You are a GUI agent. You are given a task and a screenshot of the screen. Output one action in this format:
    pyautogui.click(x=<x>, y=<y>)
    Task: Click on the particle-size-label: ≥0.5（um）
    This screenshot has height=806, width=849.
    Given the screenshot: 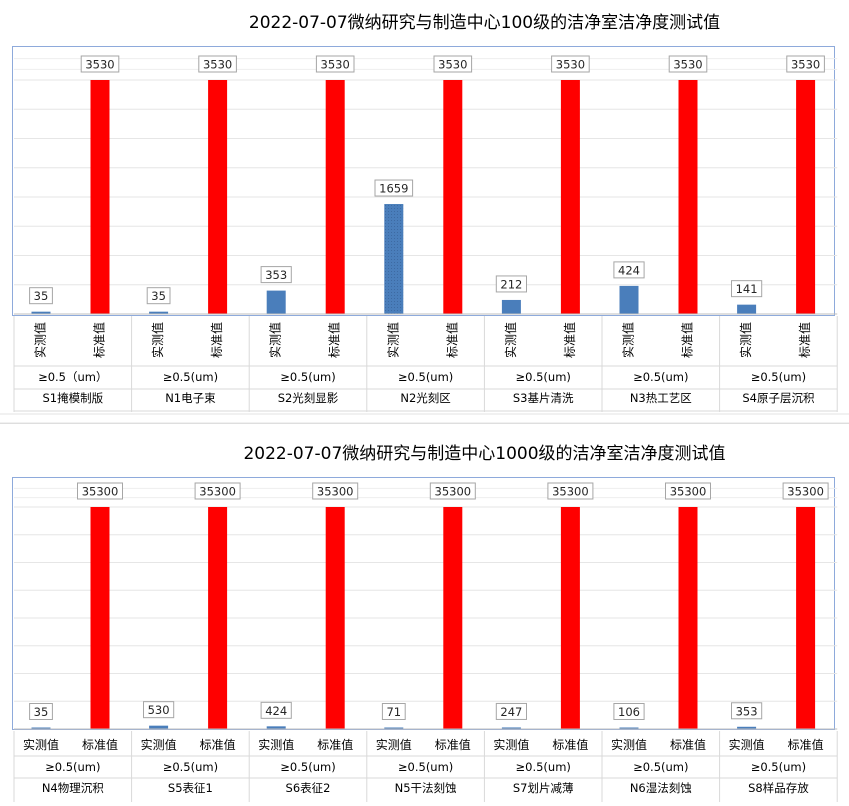 What is the action you would take?
    pyautogui.click(x=72, y=377)
    